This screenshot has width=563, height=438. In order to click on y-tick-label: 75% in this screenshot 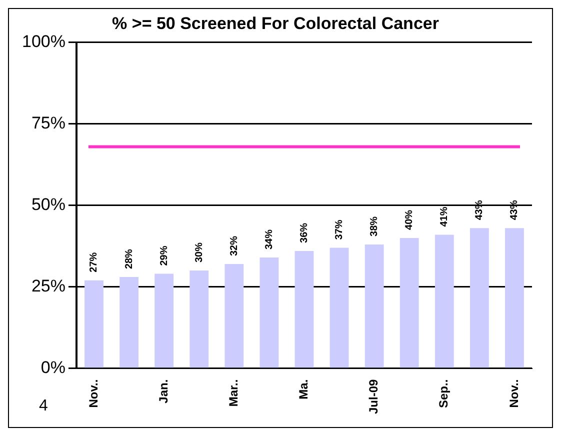, I will do `click(48, 123)`.